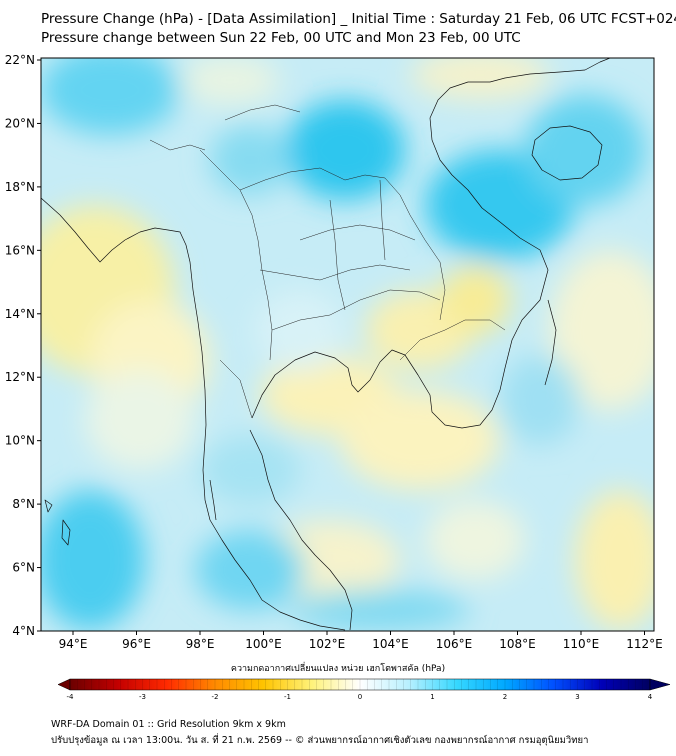 This screenshot has height=756, width=676. Describe the element at coordinates (136, 644) in the screenshot. I see `lon-tick-label: 96°E` at that location.